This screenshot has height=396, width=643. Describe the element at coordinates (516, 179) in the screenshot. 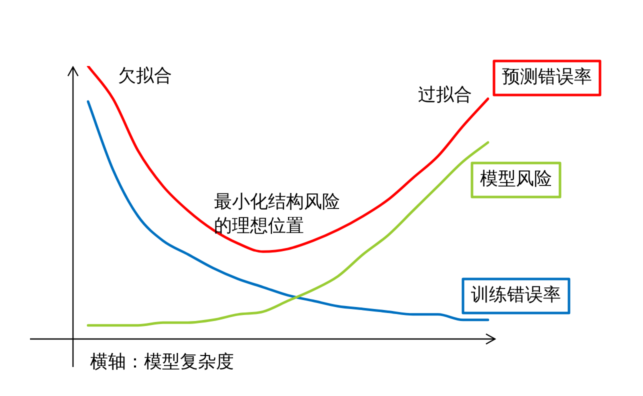

I see `series-label: 模型风险` at that location.